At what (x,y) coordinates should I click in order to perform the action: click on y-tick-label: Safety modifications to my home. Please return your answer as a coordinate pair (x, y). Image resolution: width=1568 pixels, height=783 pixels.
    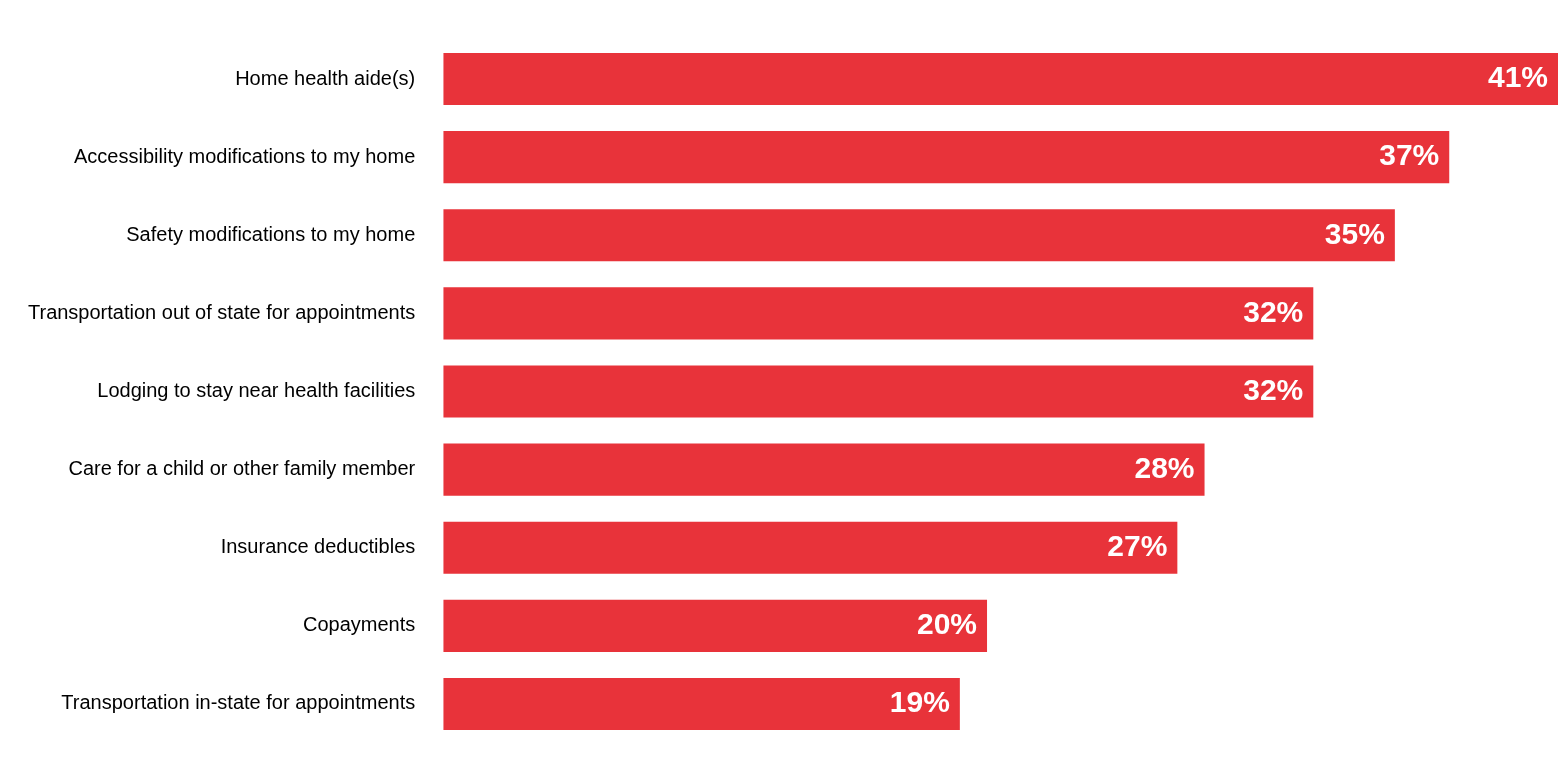
    Looking at the image, I should click on (271, 233).